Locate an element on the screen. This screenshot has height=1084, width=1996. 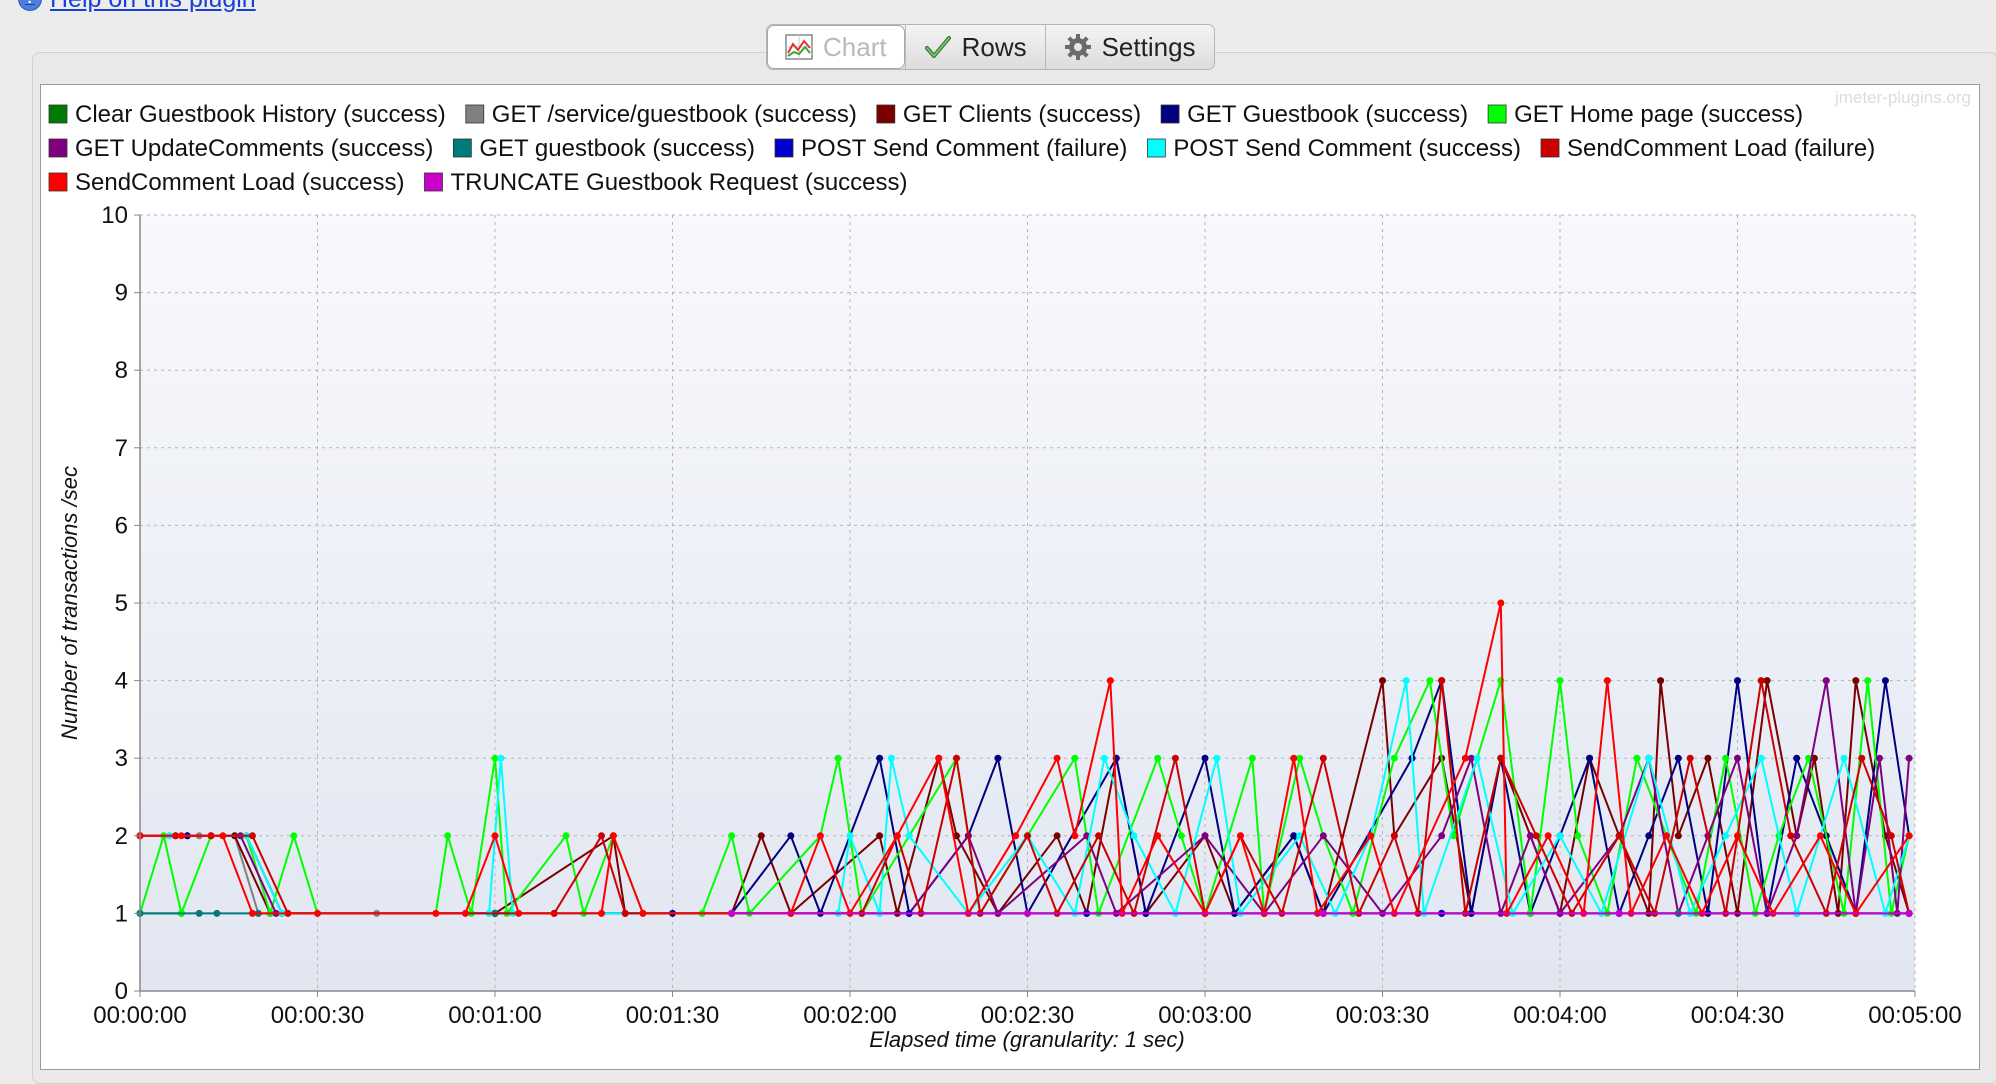
y-tick-label: 3 is located at coordinates (121, 758).